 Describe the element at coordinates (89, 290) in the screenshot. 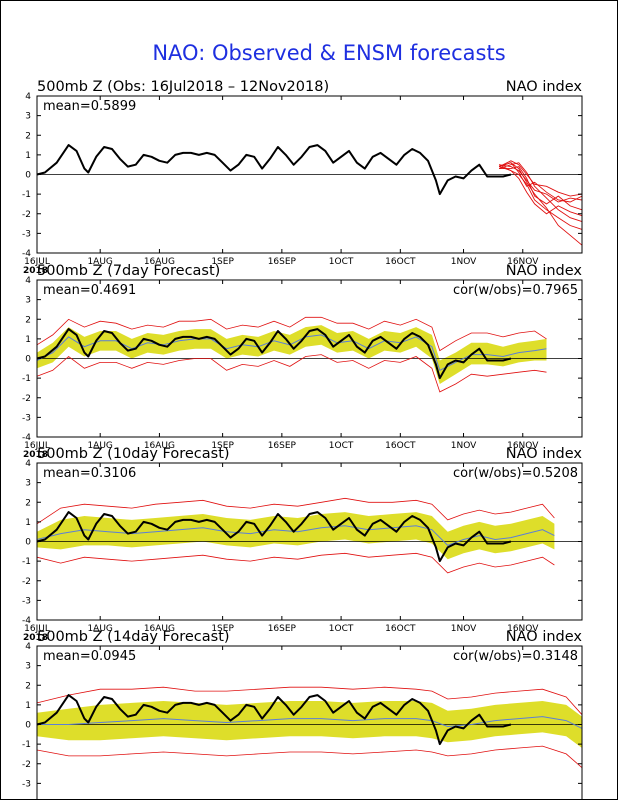

I see `mean-stat: mean=0.4691` at that location.